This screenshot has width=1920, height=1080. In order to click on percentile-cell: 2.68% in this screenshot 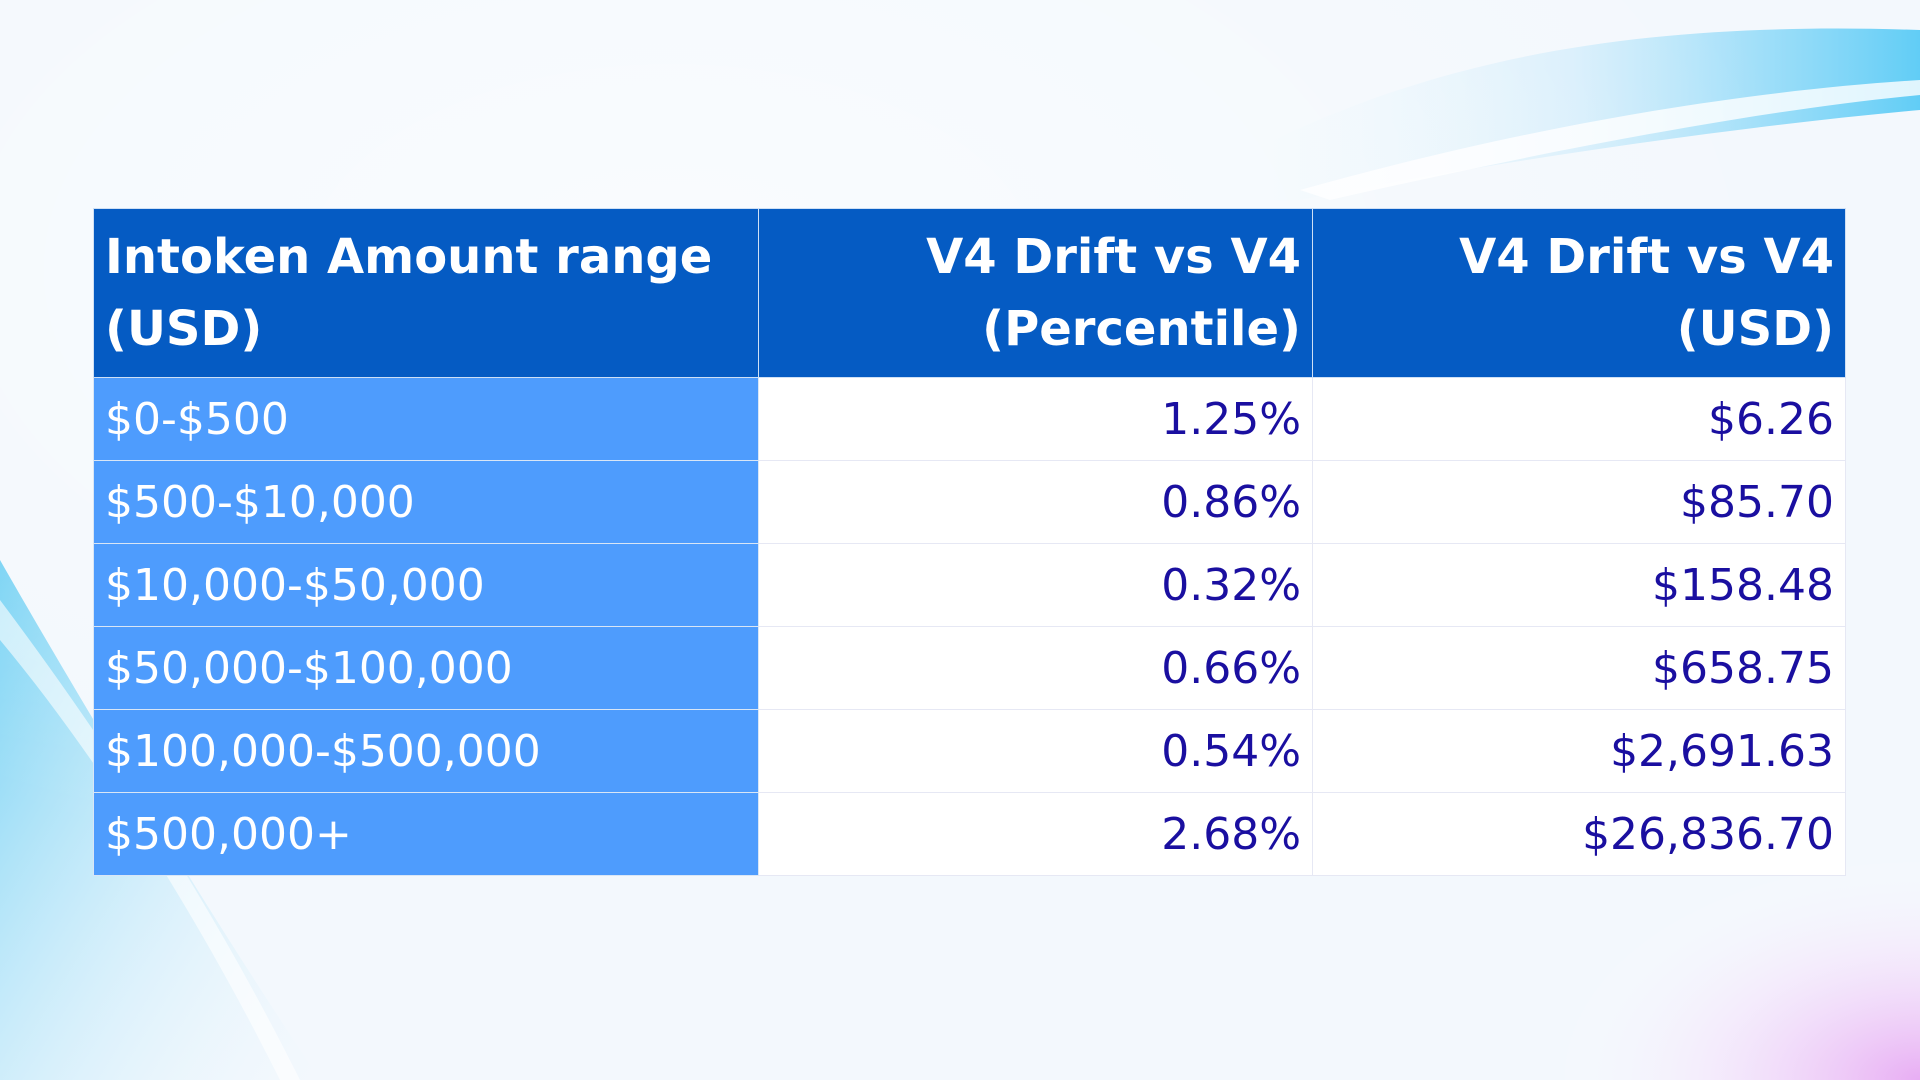, I will do `click(1035, 834)`.